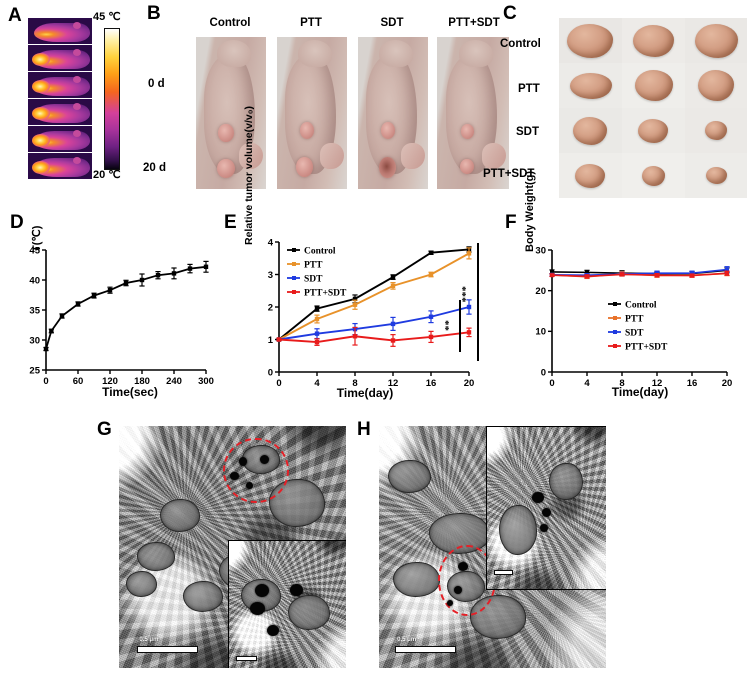 The width and height of the screenshot is (756, 675). I want to click on svg-text: 60, so click(78, 381).